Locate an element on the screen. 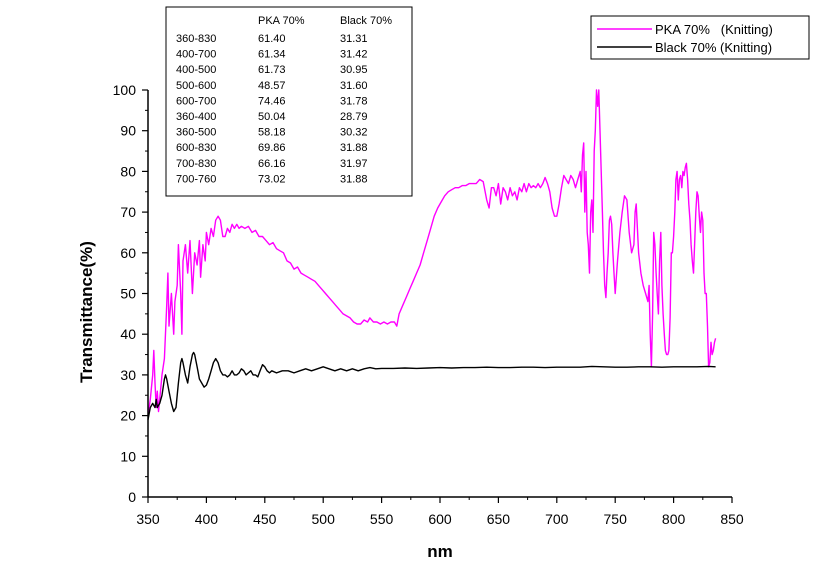  x-tick-label: 850 is located at coordinates (732, 519).